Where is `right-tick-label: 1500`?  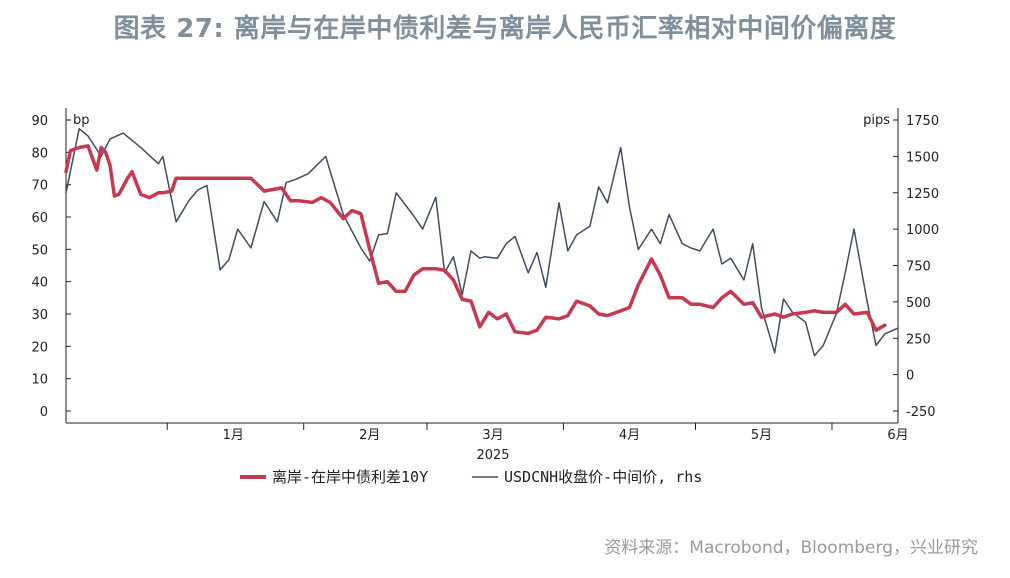 right-tick-label: 1500 is located at coordinates (922, 157).